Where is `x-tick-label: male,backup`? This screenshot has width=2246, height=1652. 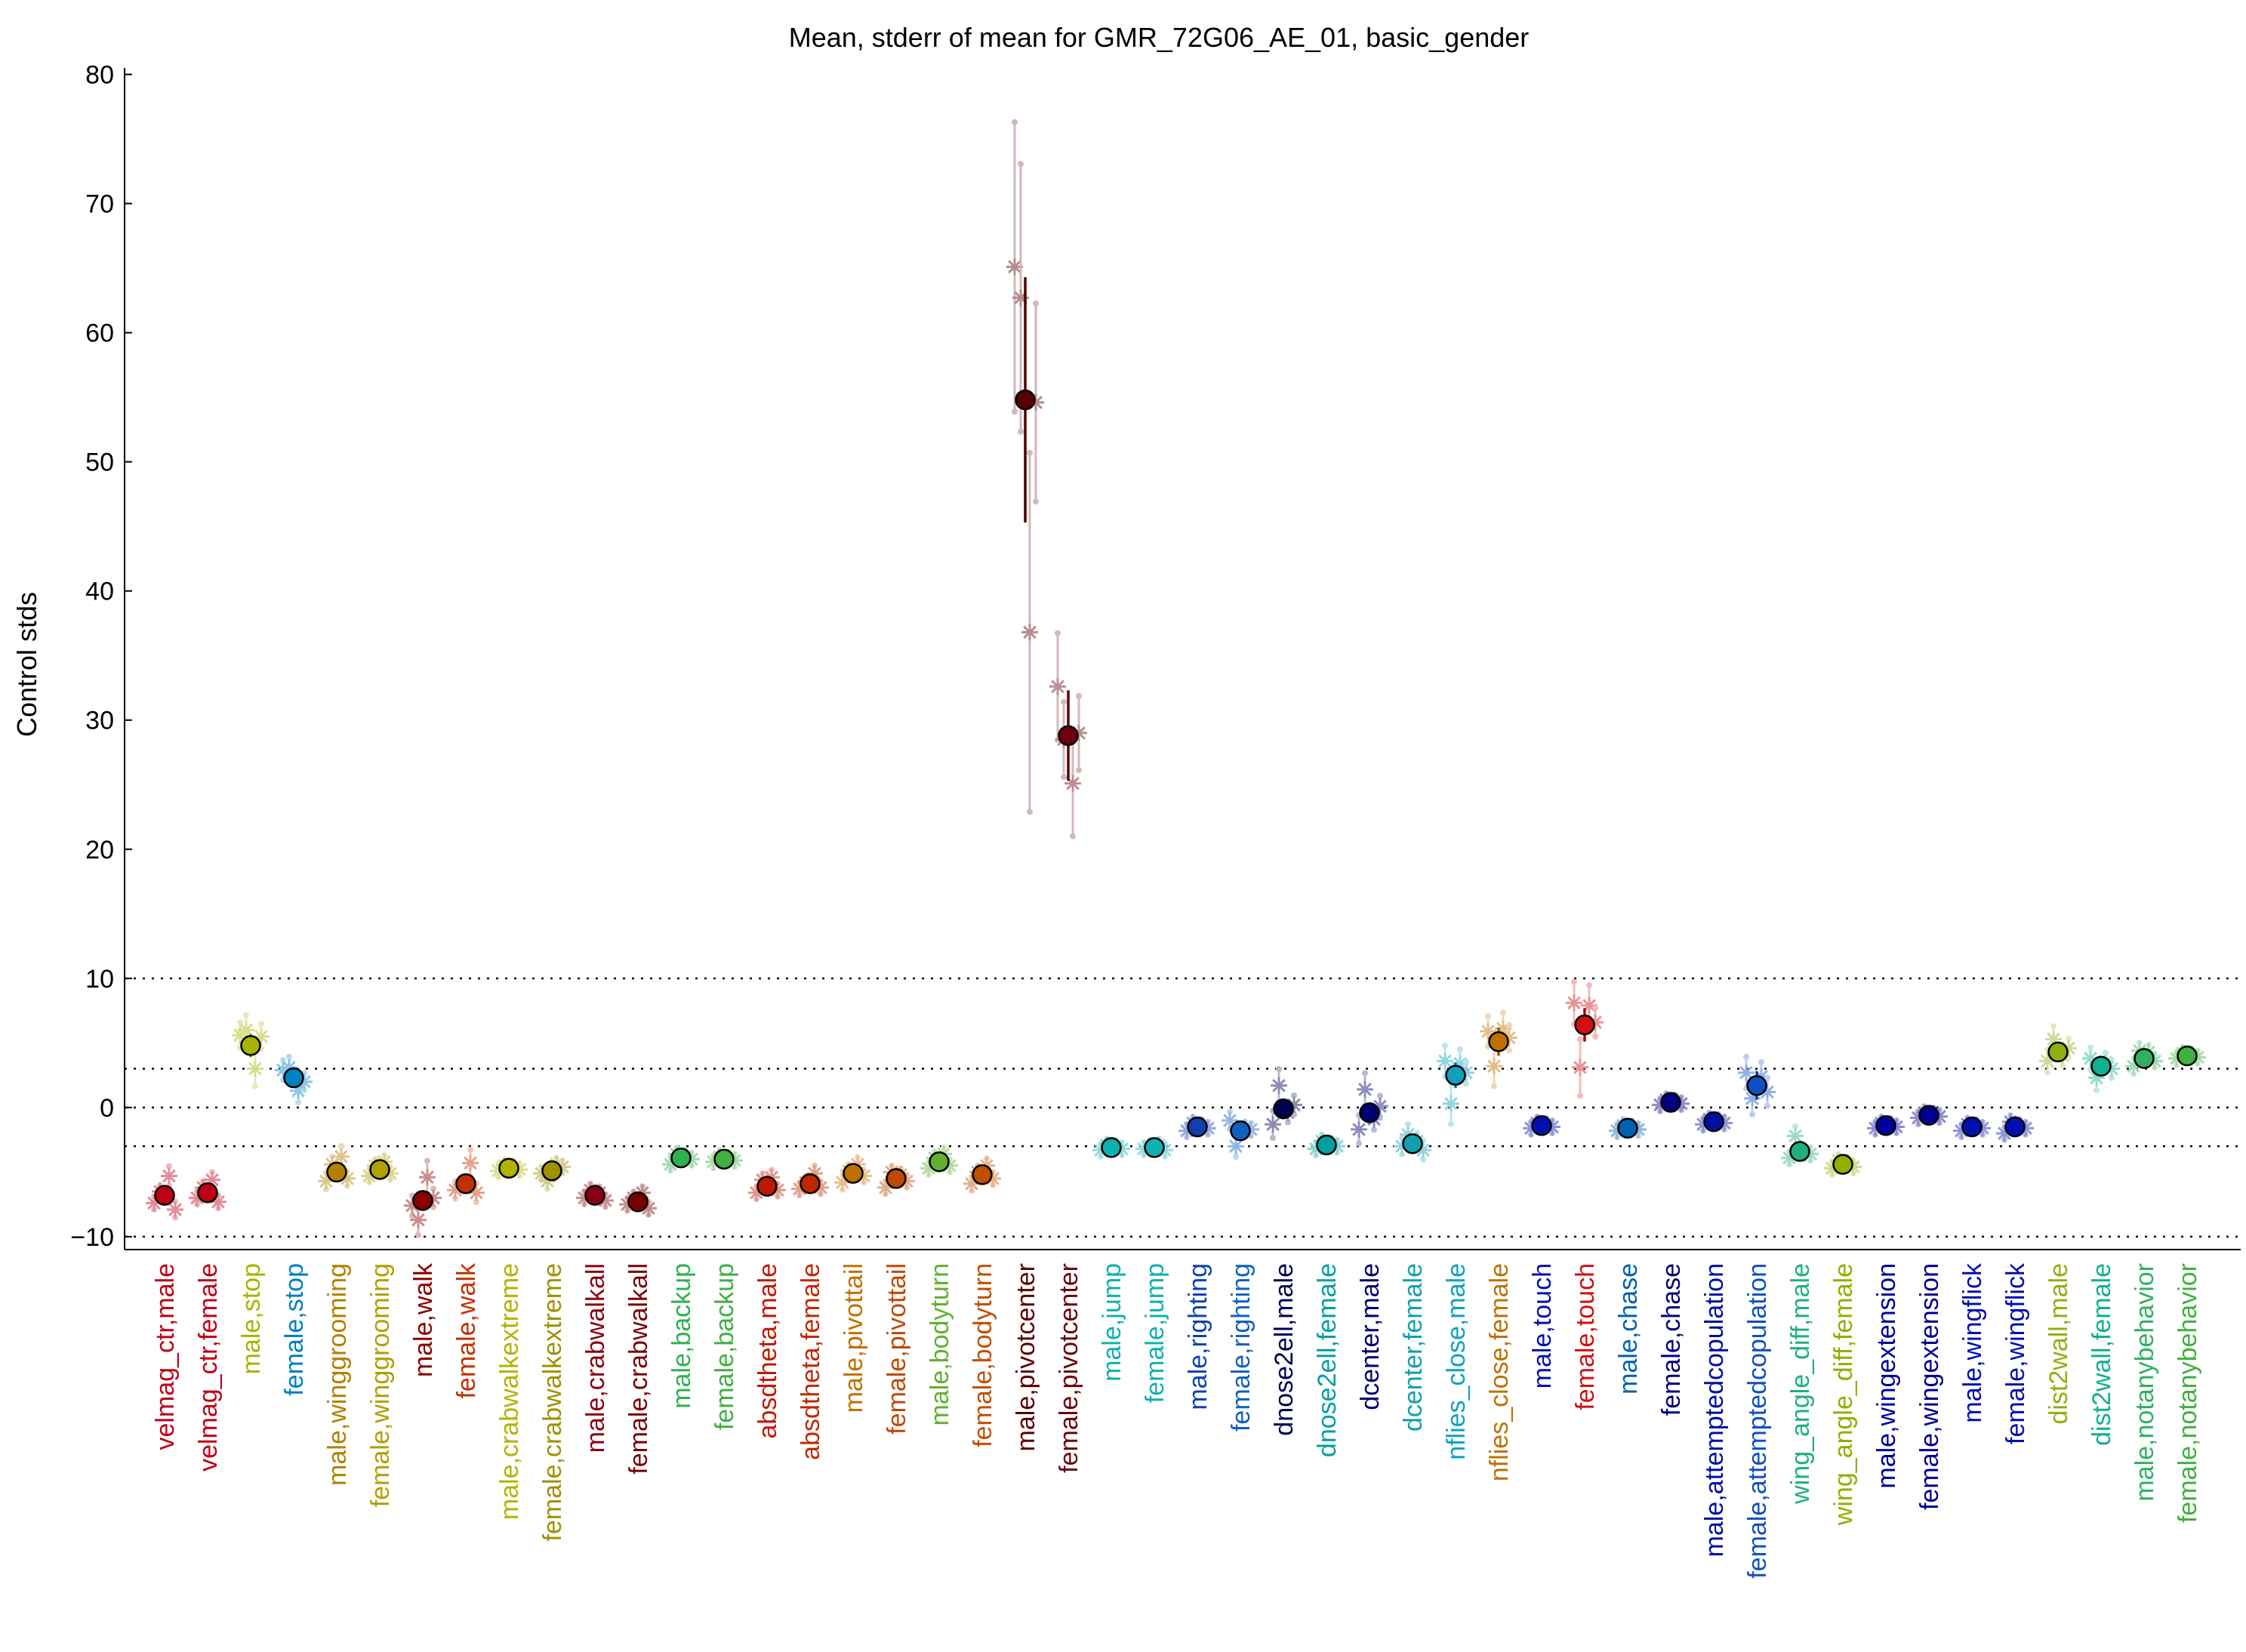
x-tick-label: male,backup is located at coordinates (682, 1336).